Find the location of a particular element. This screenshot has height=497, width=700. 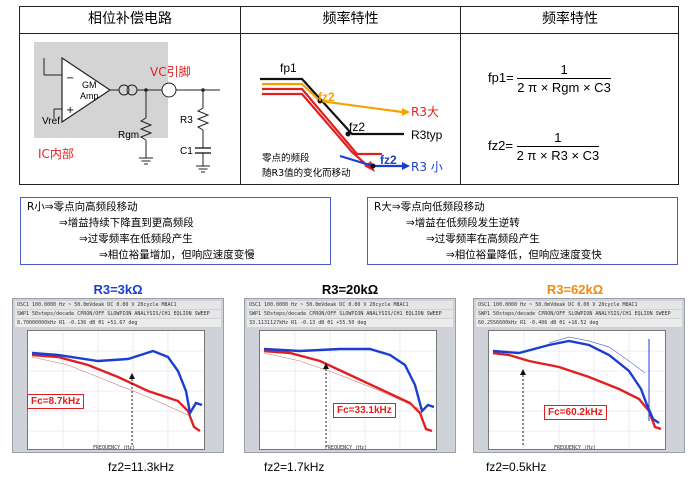

curve-r3-typ is located at coordinates (332, 106).